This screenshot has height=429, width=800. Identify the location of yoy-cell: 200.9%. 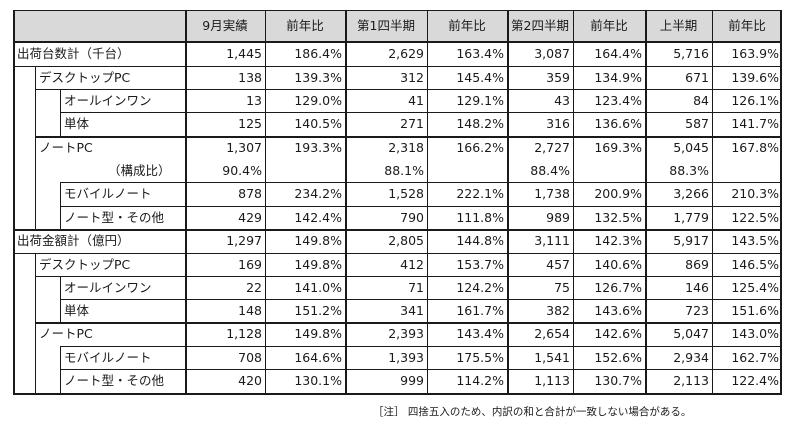
(618, 193).